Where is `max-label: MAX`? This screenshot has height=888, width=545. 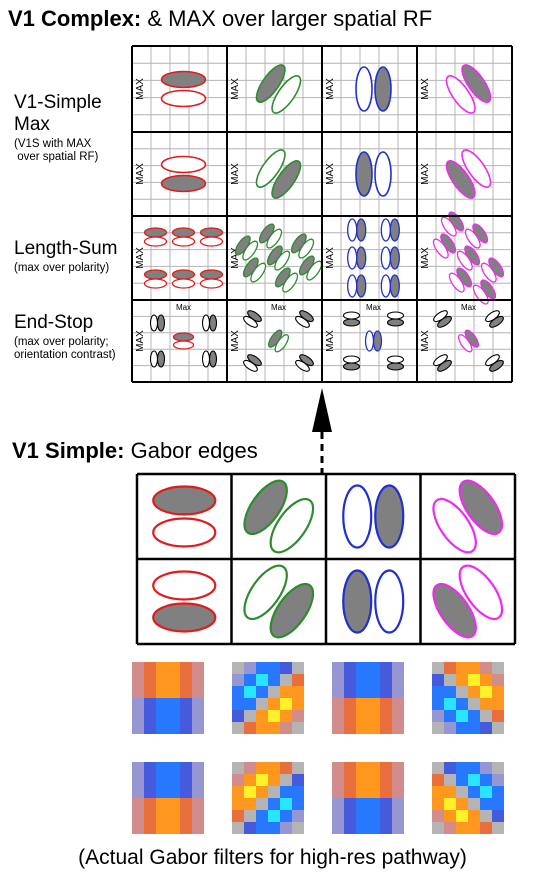
max-label: MAX is located at coordinates (140, 89).